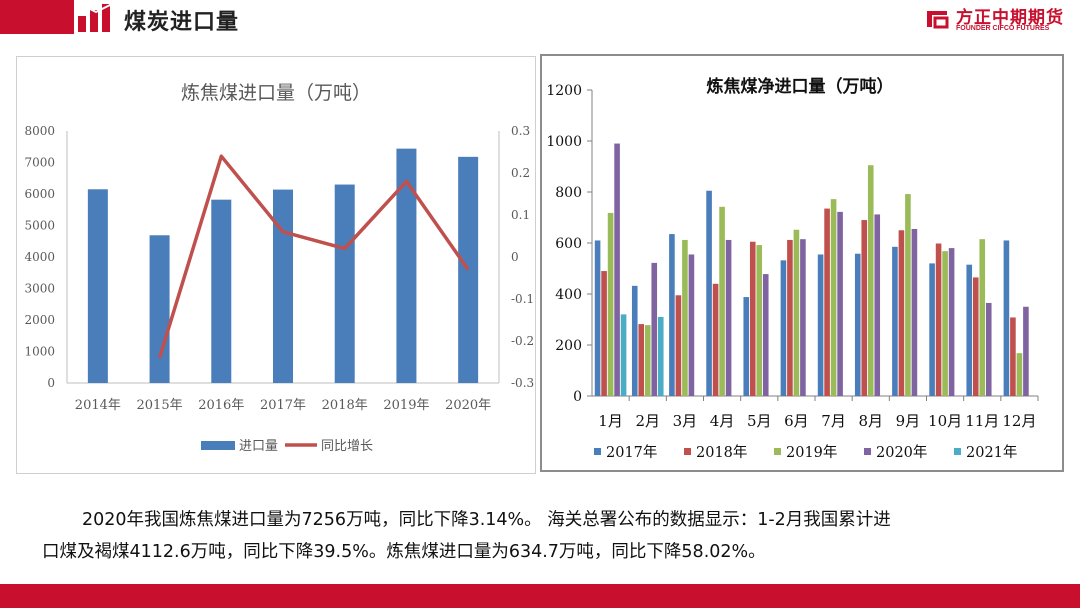  What do you see at coordinates (37, 17) in the screenshot?
I see `header-accent-block` at bounding box center [37, 17].